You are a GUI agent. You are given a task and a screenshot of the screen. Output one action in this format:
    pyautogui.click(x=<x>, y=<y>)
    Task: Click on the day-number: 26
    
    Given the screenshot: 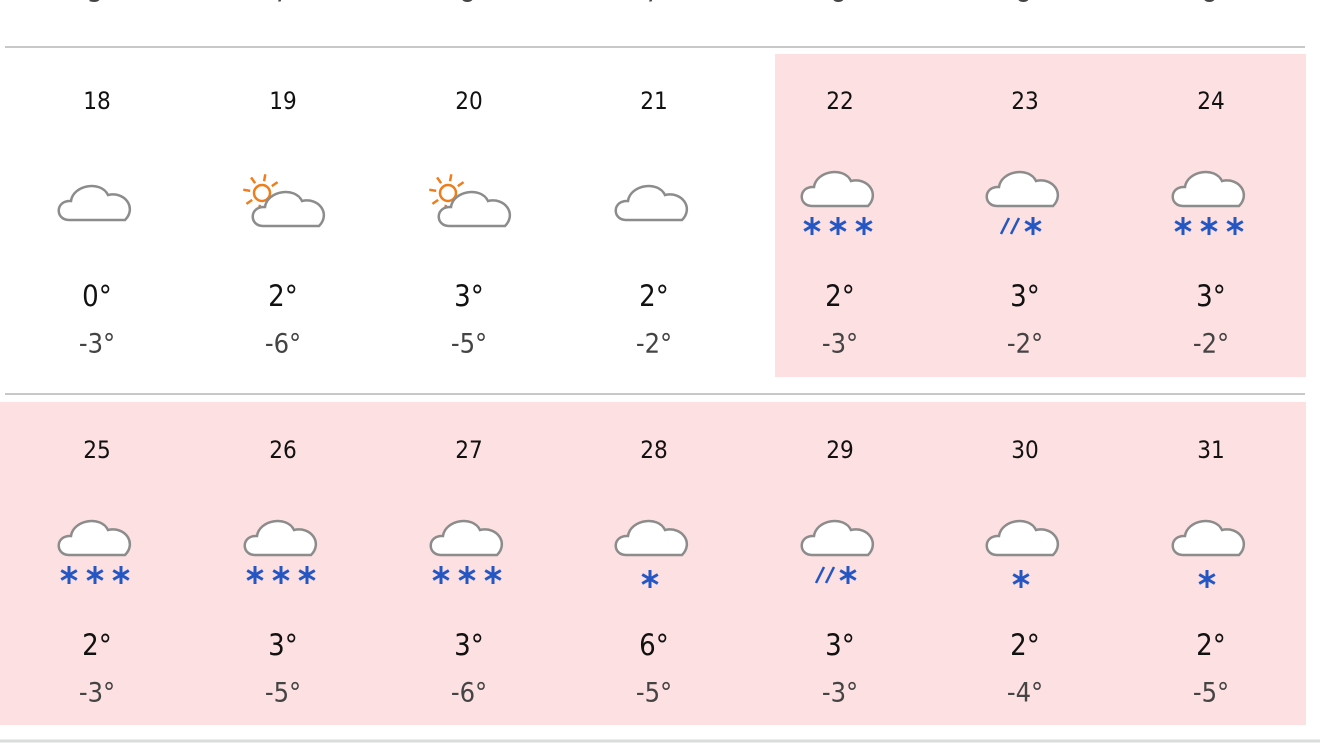 What is the action you would take?
    pyautogui.click(x=282, y=450)
    